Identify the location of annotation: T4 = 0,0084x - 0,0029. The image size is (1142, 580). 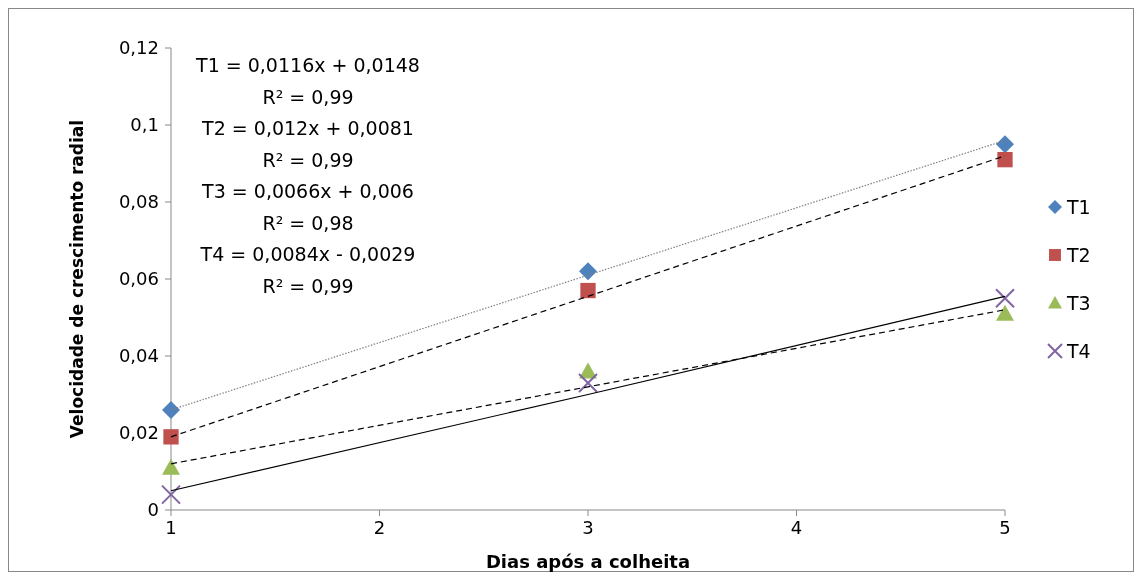
(307, 254).